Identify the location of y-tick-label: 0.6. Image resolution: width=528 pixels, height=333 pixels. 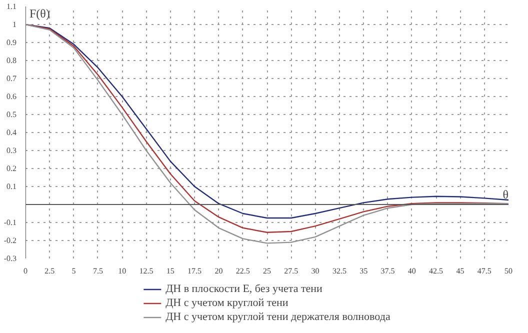
(11, 96).